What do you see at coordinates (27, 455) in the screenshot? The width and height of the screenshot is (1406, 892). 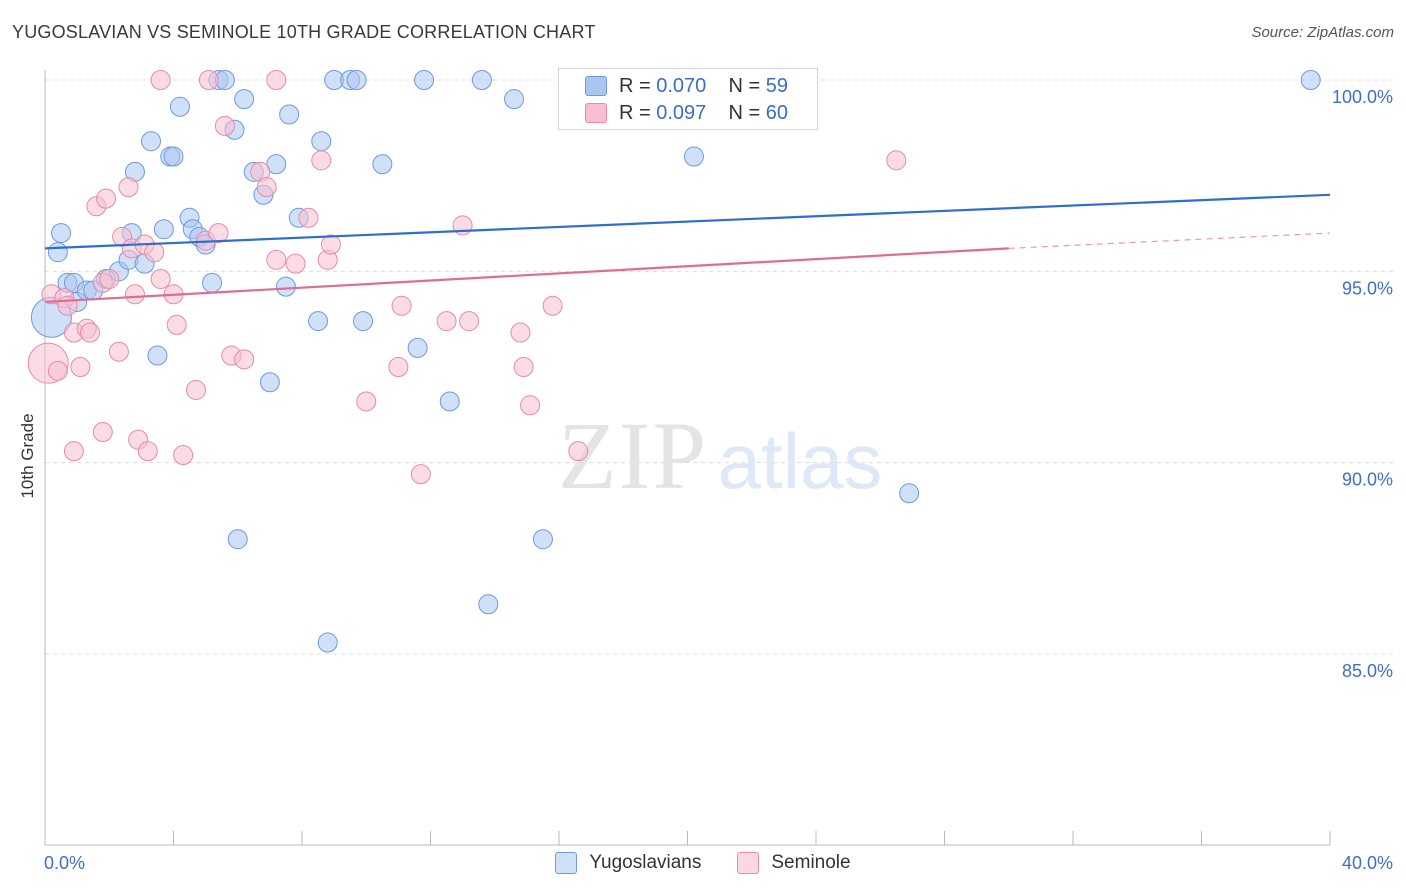 I see `y-axis-label: 10th Grade` at bounding box center [27, 455].